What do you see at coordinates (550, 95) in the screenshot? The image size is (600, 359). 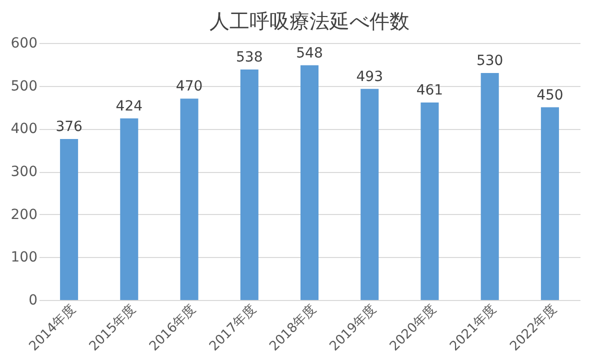 I see `data-label: 450` at bounding box center [550, 95].